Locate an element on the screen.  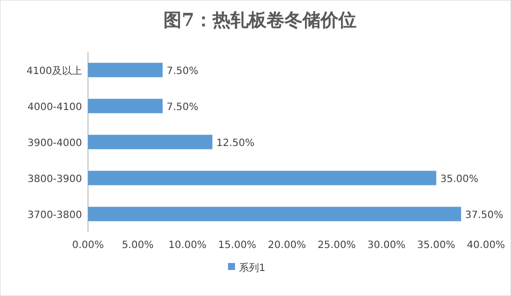
y-tick-label: 3700-3800 is located at coordinates (54, 215).